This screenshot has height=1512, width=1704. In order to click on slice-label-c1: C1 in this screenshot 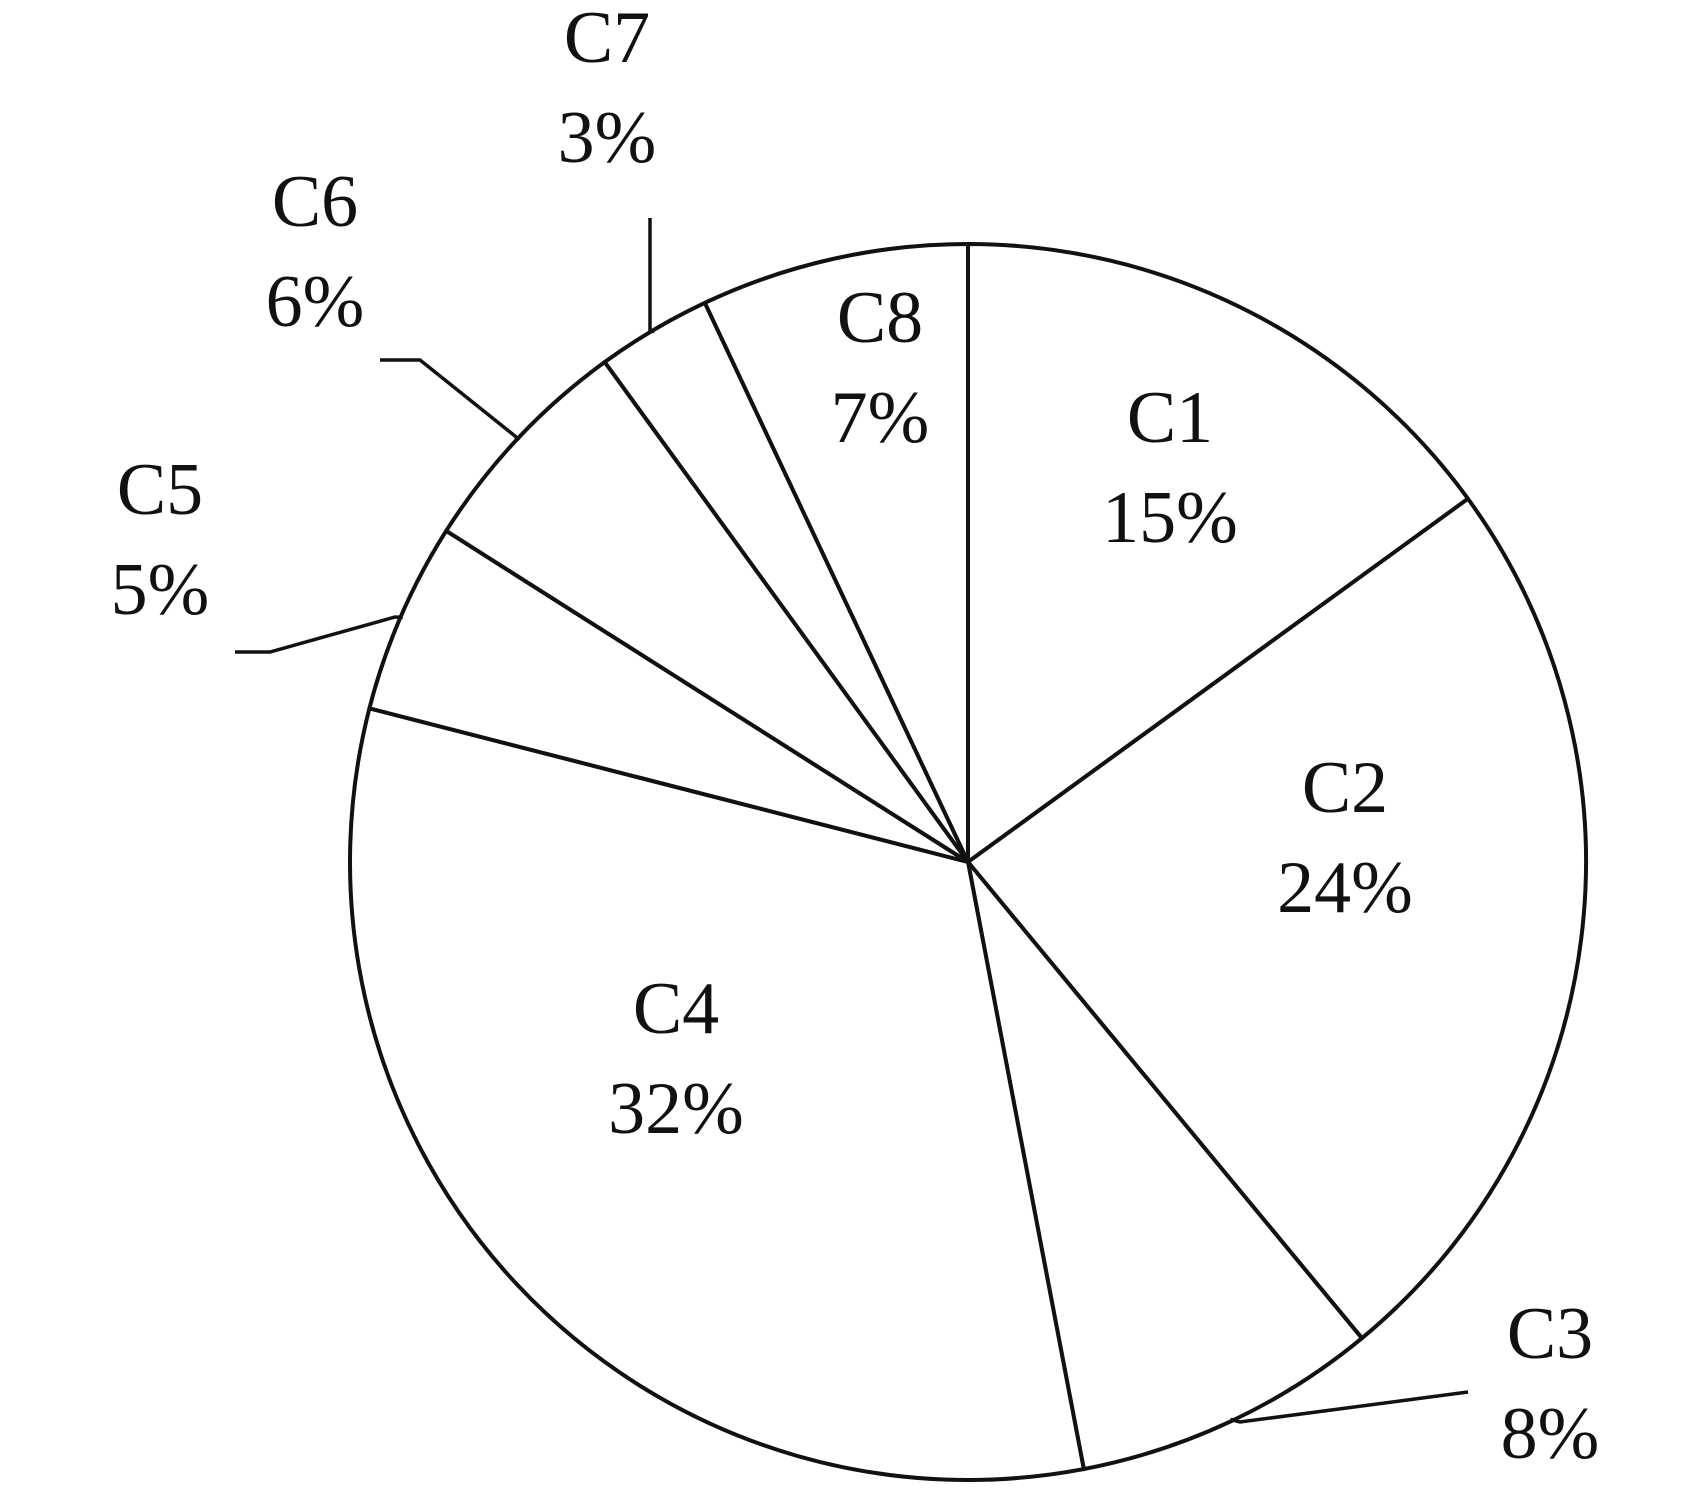, I will do `click(1170, 418)`.